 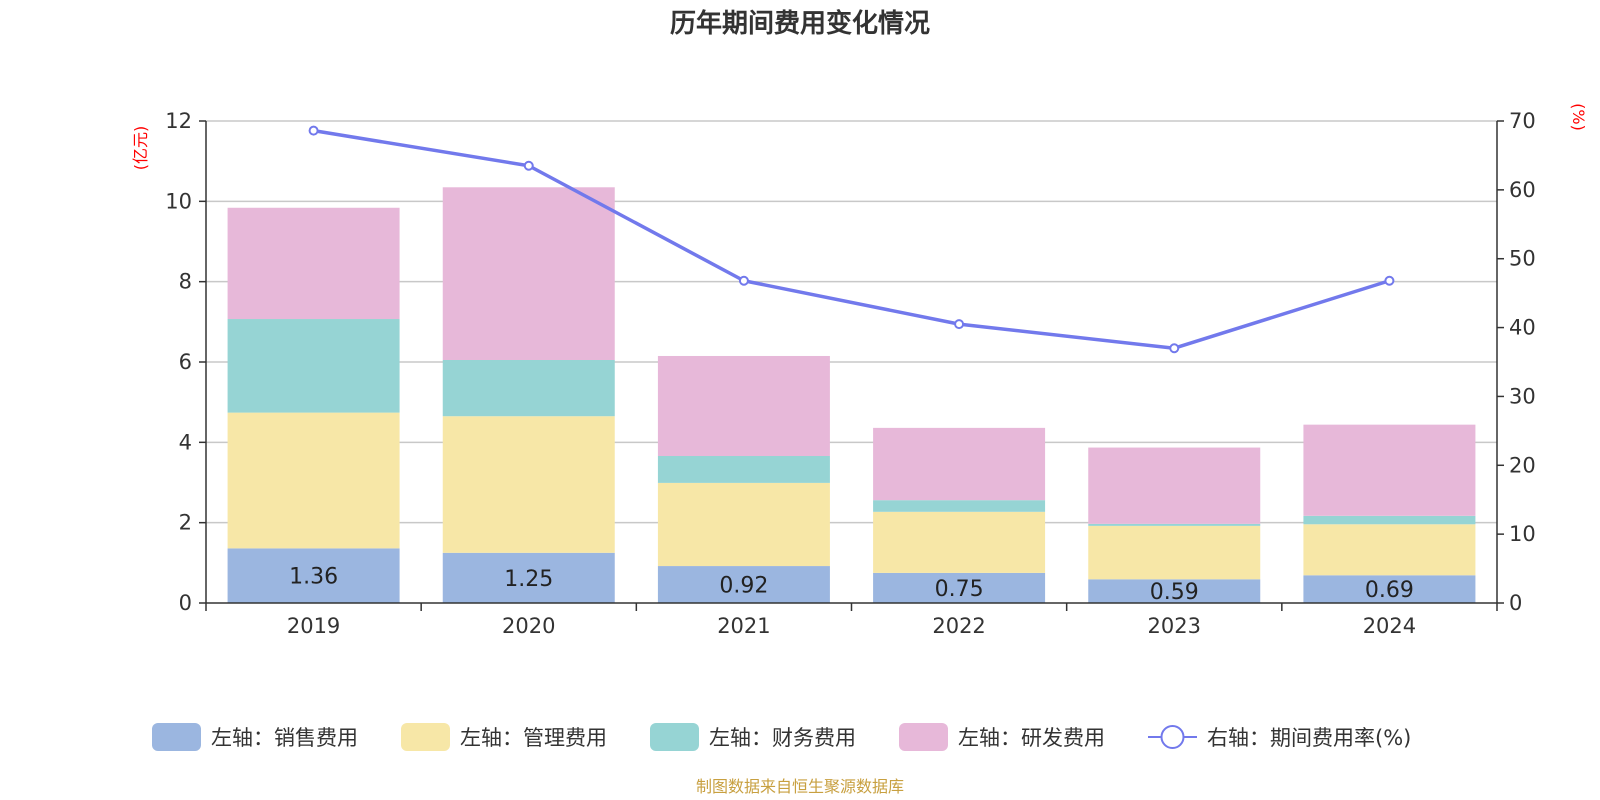 What do you see at coordinates (800, 23) in the screenshot?
I see `chart-title: 历年期间费用变化情况` at bounding box center [800, 23].